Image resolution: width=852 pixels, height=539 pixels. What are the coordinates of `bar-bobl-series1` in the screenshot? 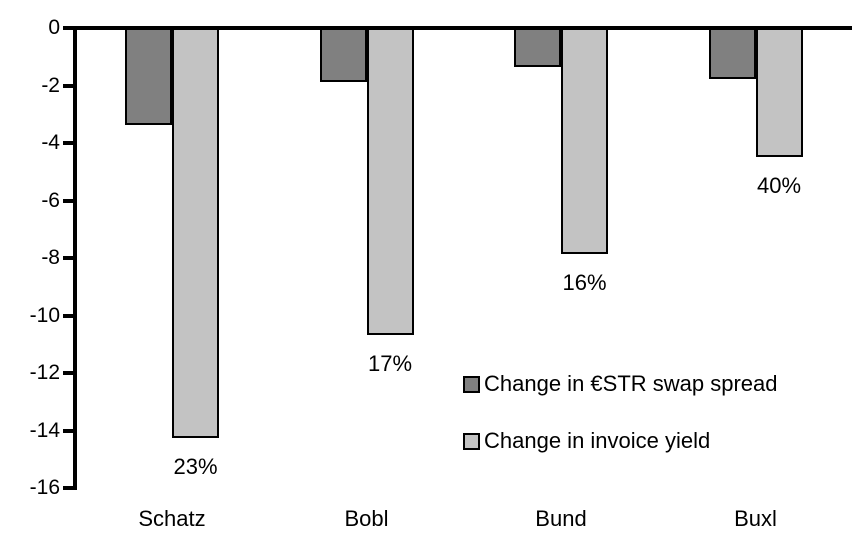 It's located at (390, 181).